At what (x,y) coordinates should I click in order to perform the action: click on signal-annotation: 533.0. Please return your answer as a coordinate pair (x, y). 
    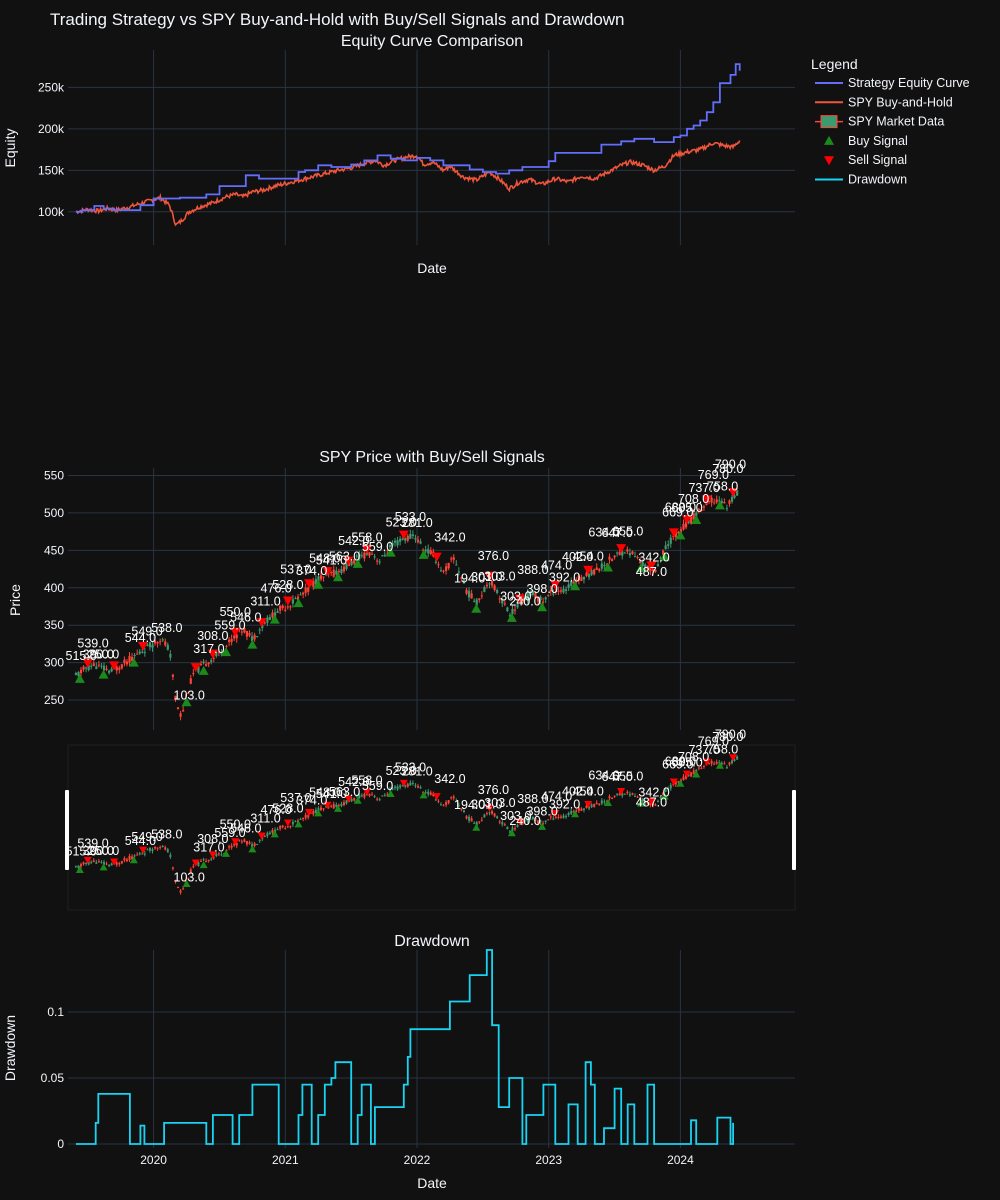
    Looking at the image, I should click on (410, 767).